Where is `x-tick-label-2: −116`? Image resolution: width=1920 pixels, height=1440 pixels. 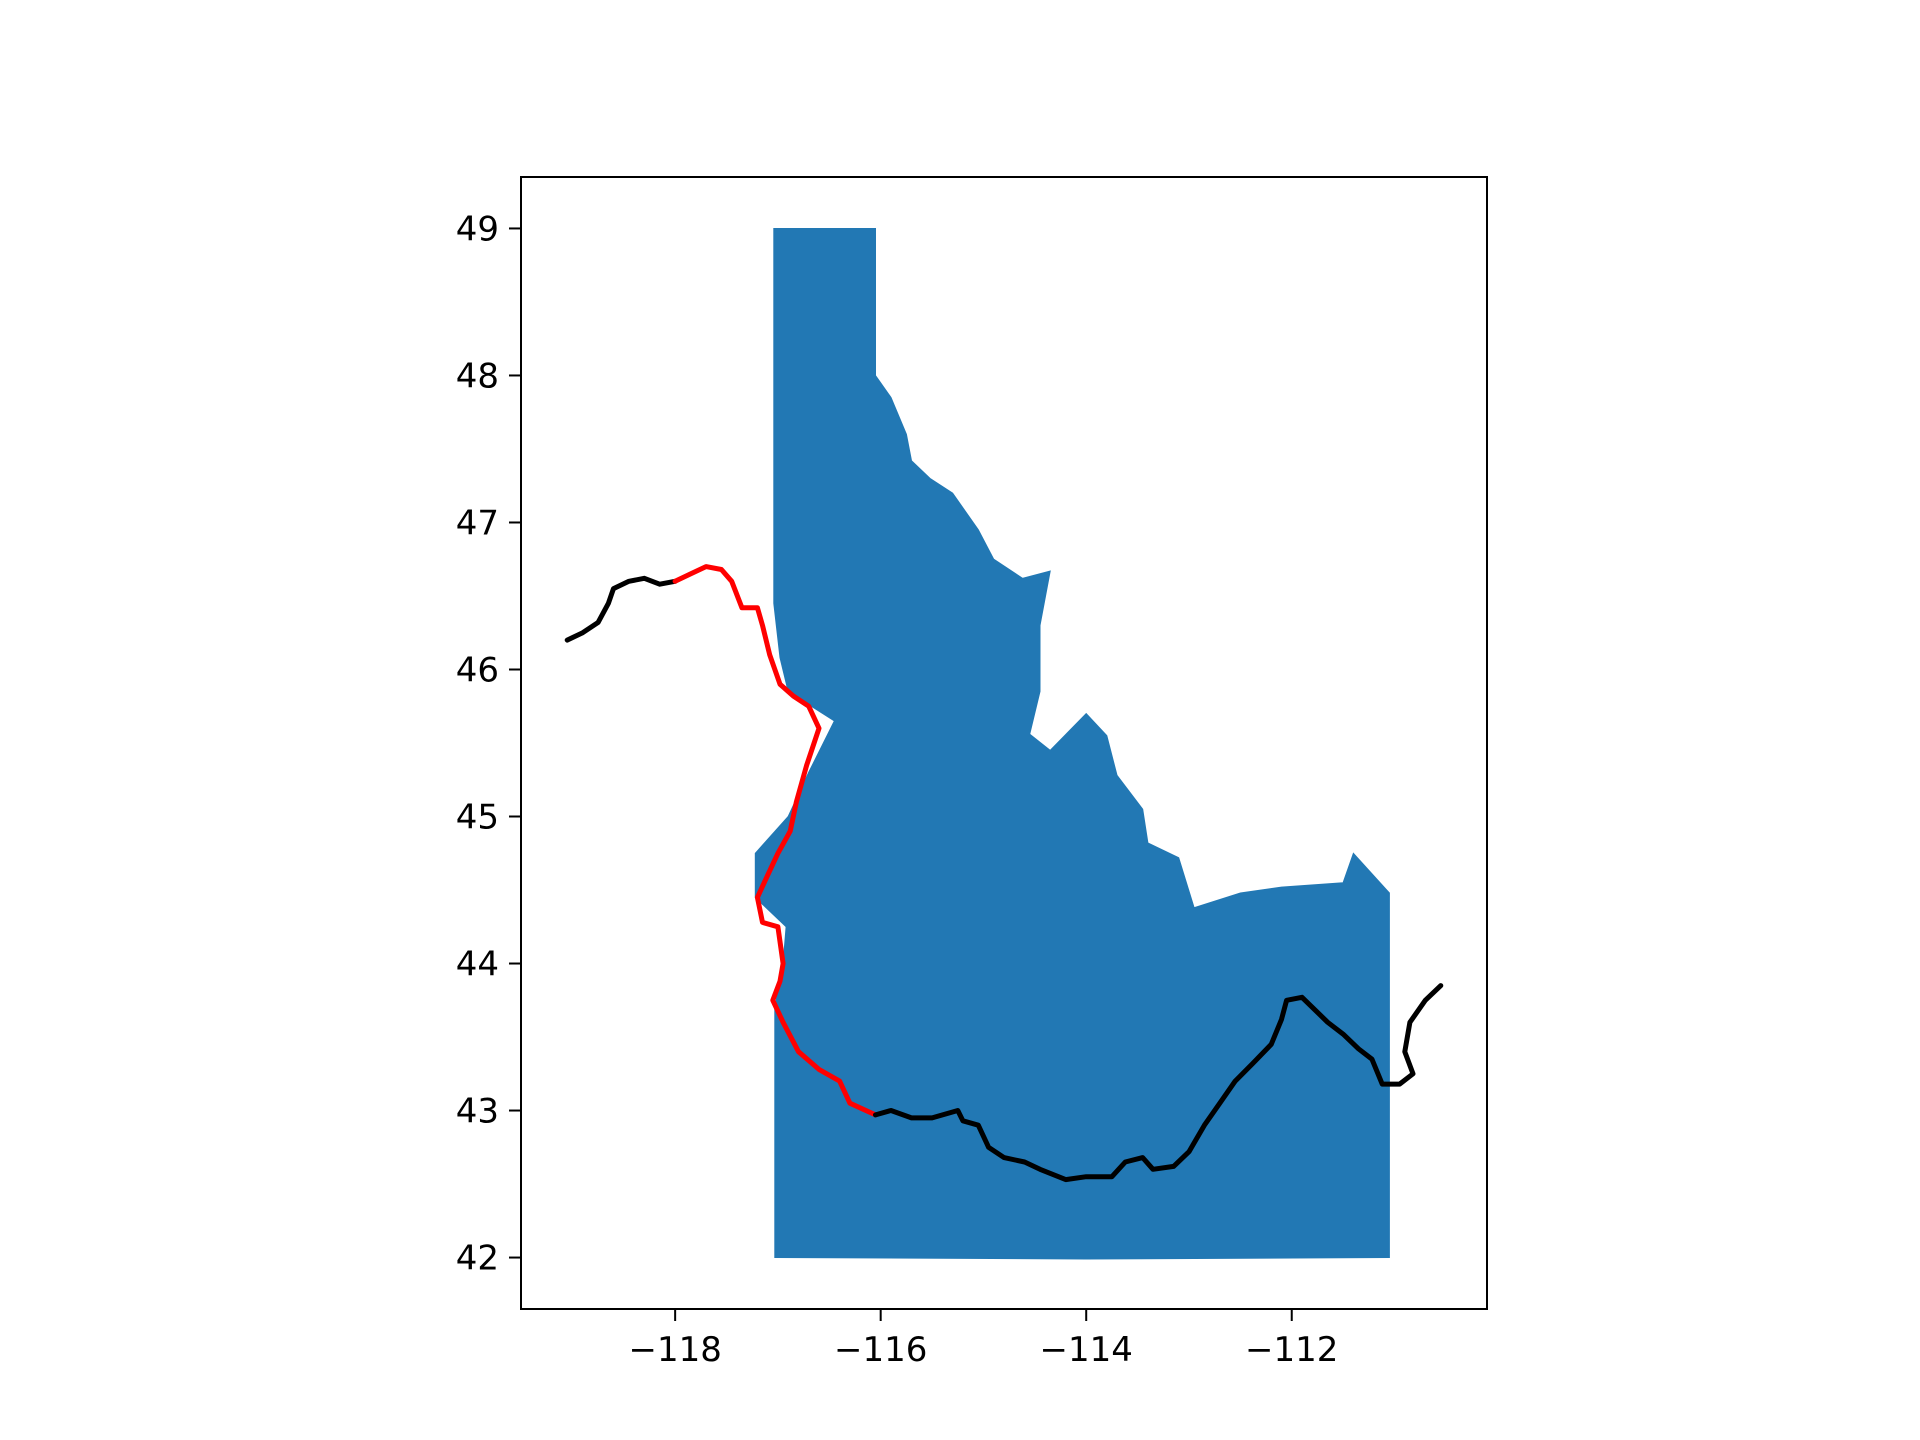
x-tick-label-2: −116 is located at coordinates (880, 1350).